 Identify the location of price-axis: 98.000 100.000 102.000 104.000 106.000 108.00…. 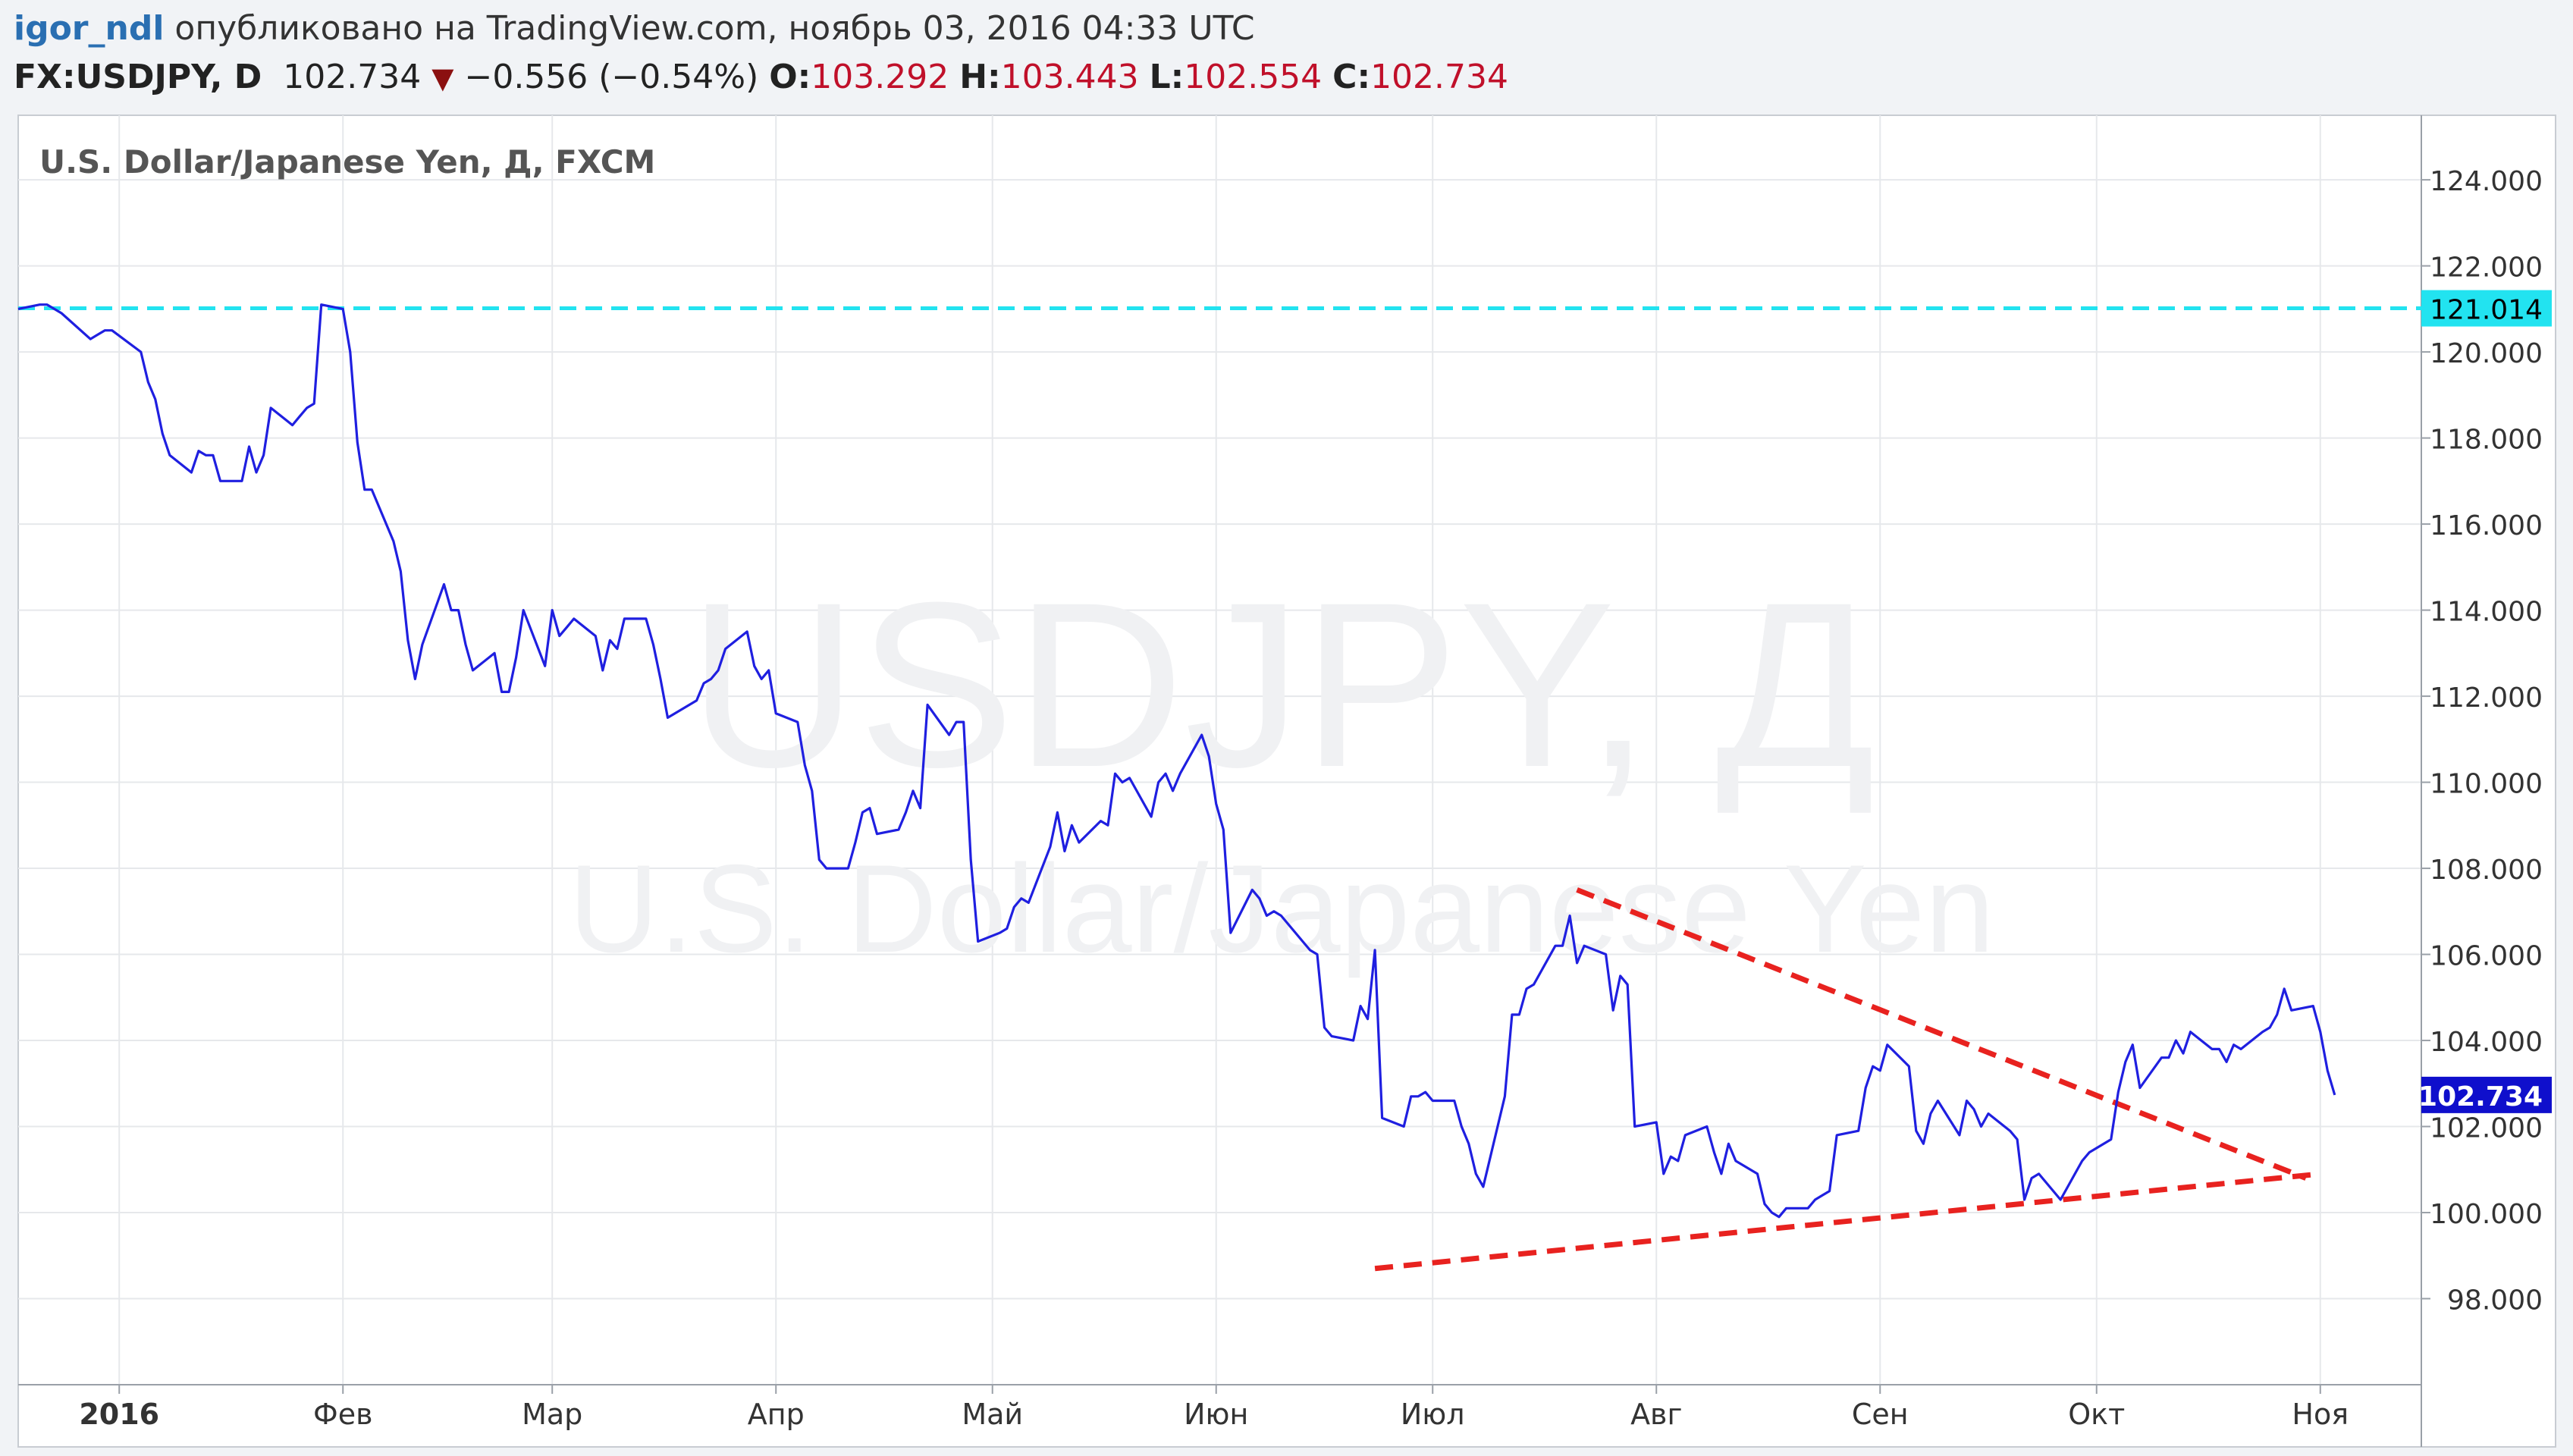
(2482, 741).